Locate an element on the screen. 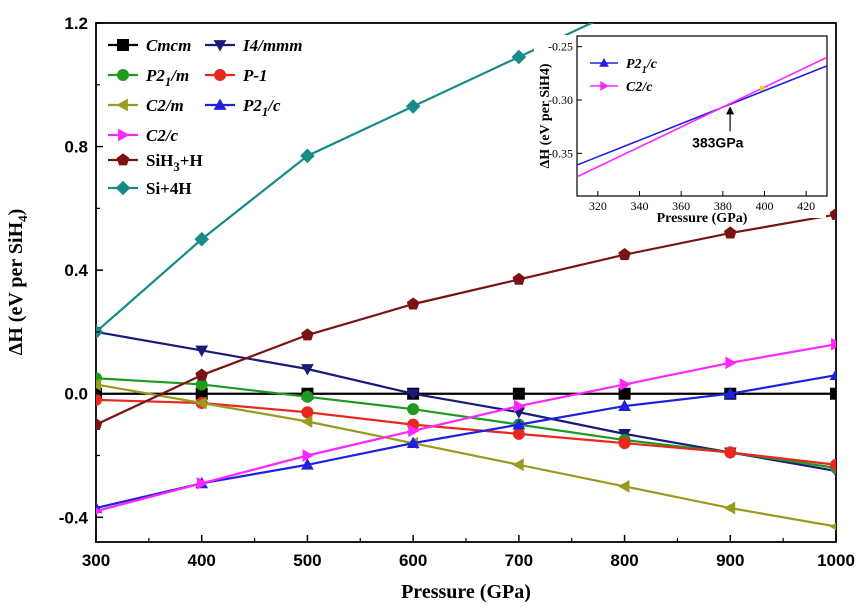 Image resolution: width=862 pixels, height=606 pixels. legend-item-sih3-h: SiH3+H is located at coordinates (155, 162).